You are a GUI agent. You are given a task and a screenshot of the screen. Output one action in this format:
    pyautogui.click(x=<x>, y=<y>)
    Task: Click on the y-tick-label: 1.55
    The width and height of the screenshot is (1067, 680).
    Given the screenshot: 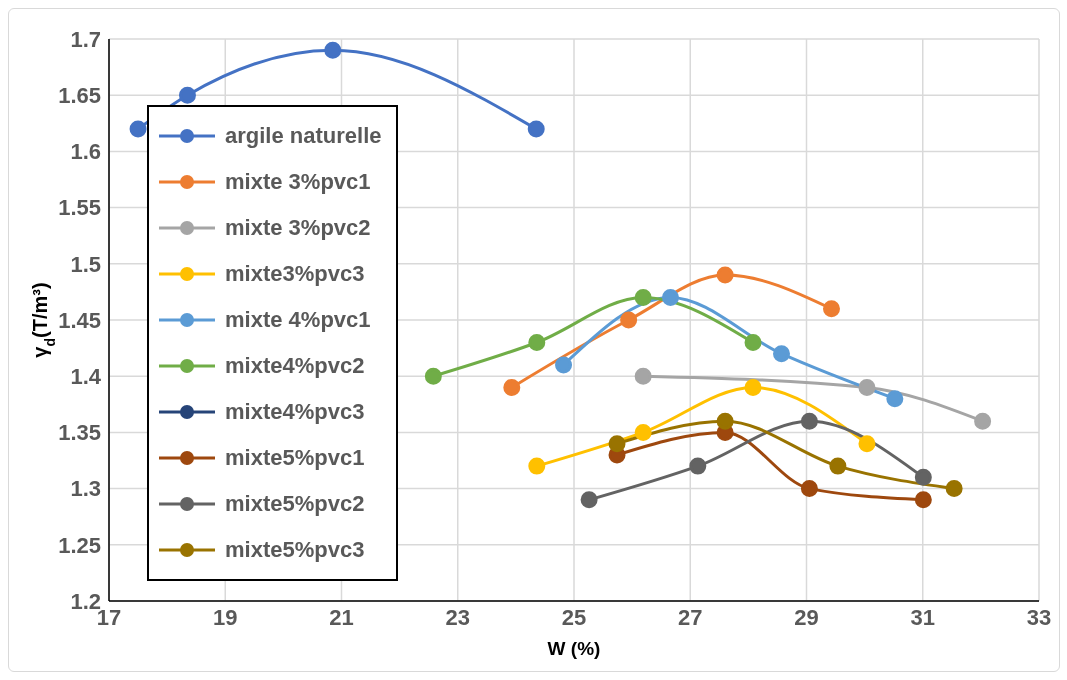 What is the action you would take?
    pyautogui.click(x=79, y=208)
    